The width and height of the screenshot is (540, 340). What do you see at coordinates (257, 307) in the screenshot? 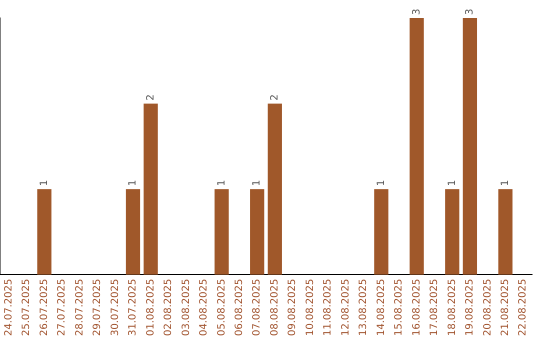
I see `x-tick-label: 07.08.2025` at bounding box center [257, 307].